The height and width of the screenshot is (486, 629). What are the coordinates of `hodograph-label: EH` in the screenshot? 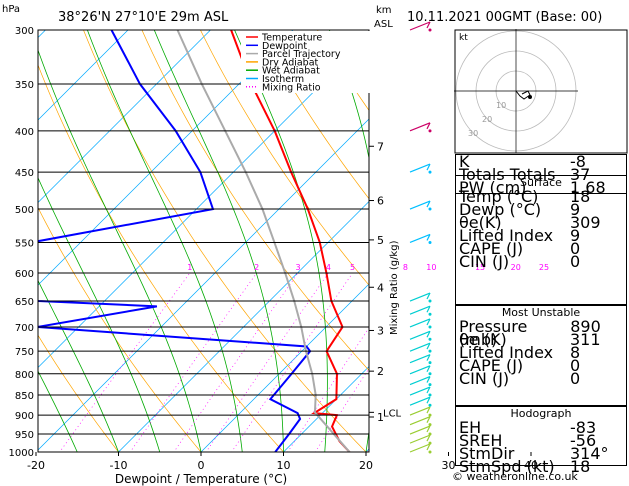 It's located at (470, 427).